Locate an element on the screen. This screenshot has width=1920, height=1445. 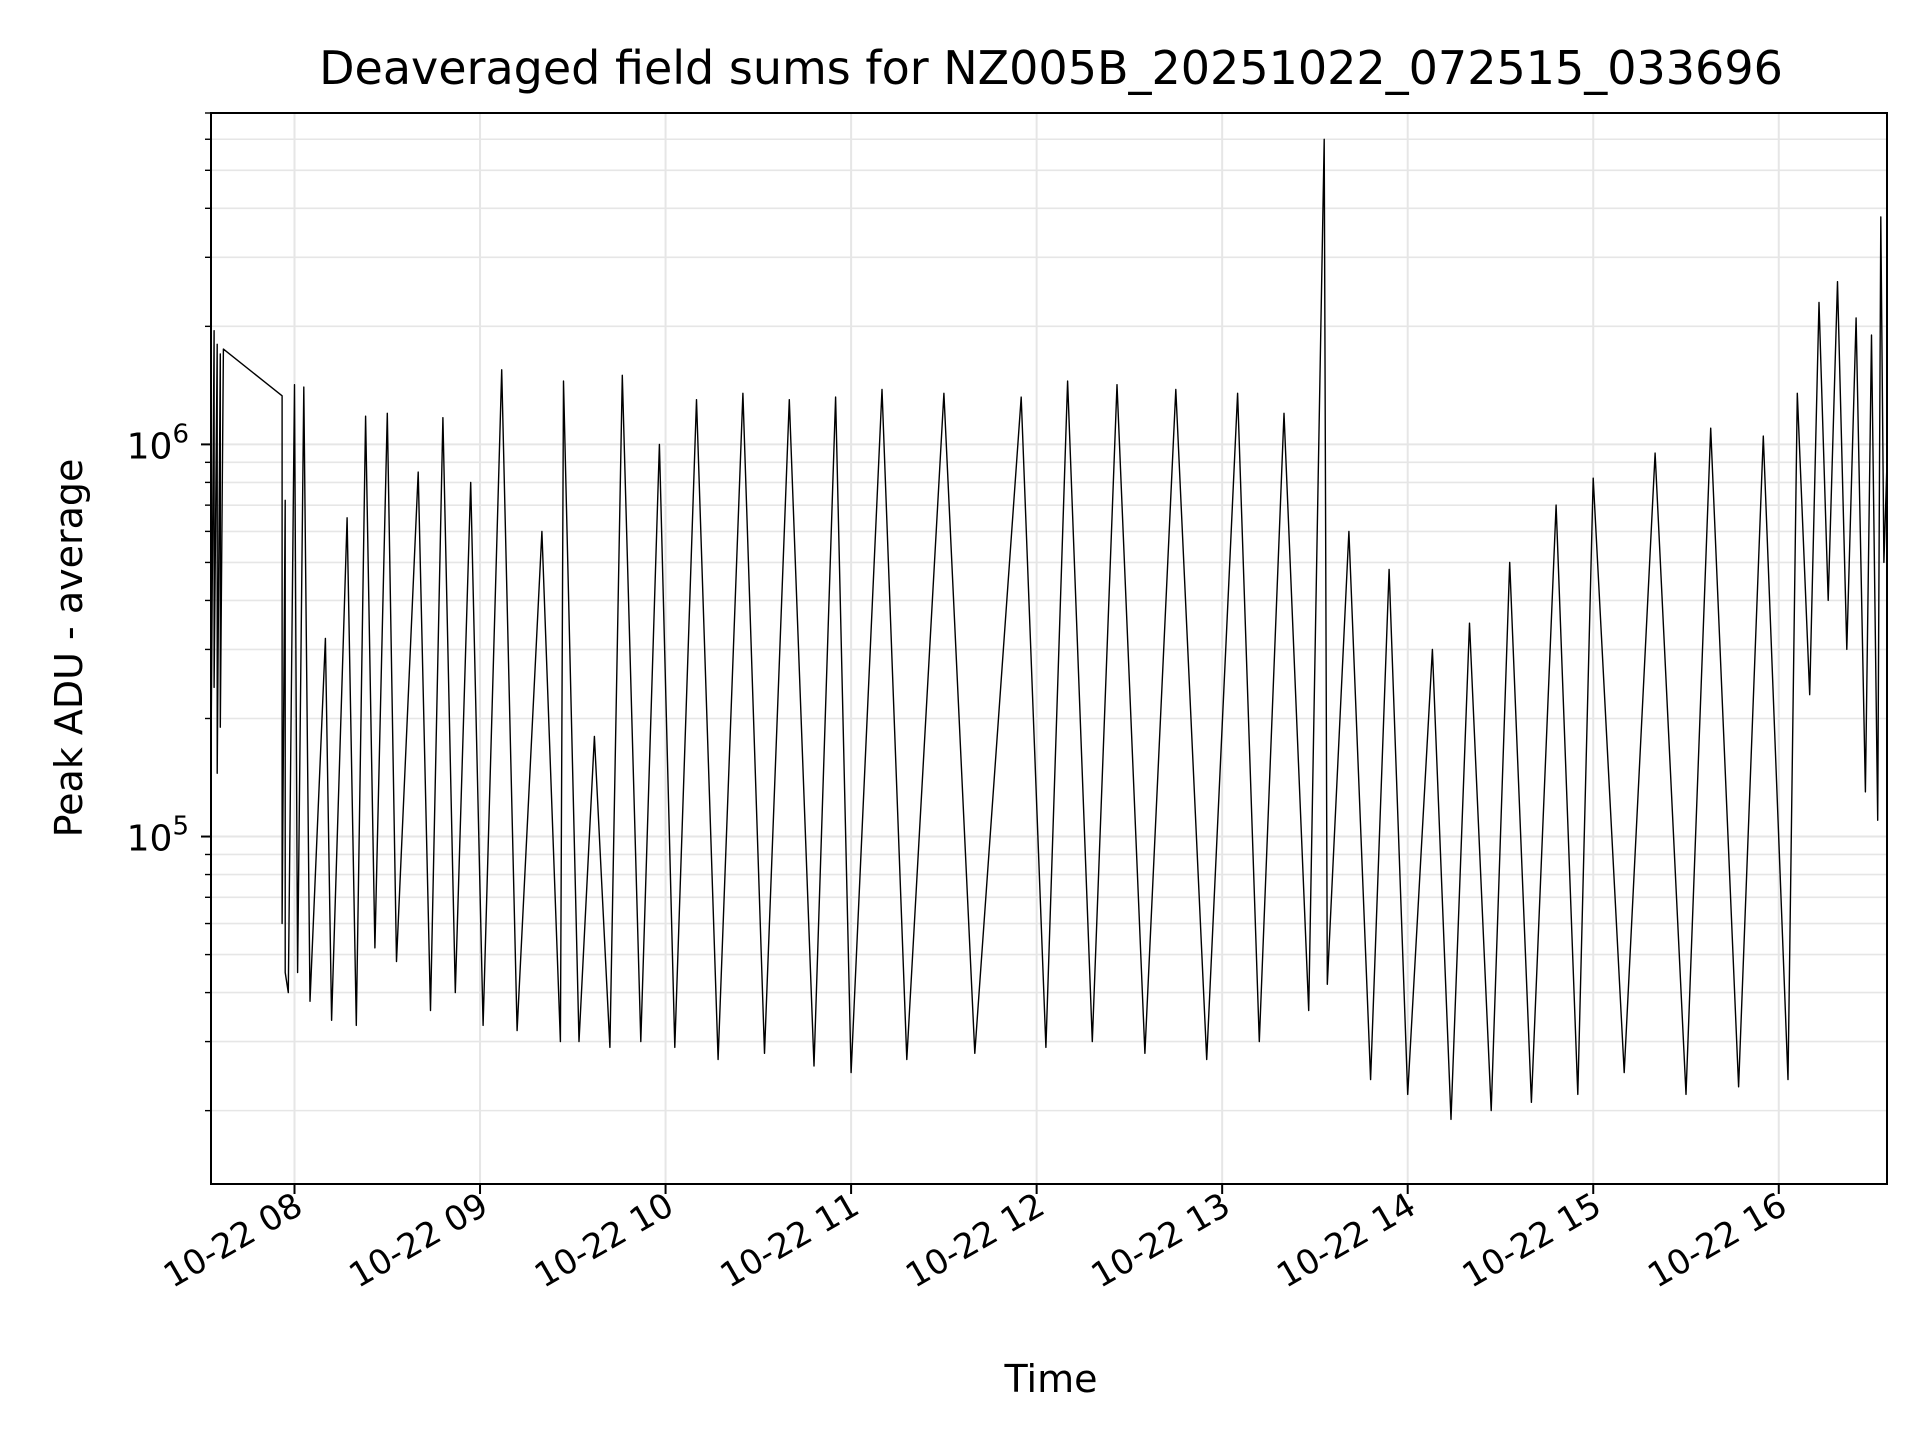
y-tick-label: 10⁶ is located at coordinates (158, 443).